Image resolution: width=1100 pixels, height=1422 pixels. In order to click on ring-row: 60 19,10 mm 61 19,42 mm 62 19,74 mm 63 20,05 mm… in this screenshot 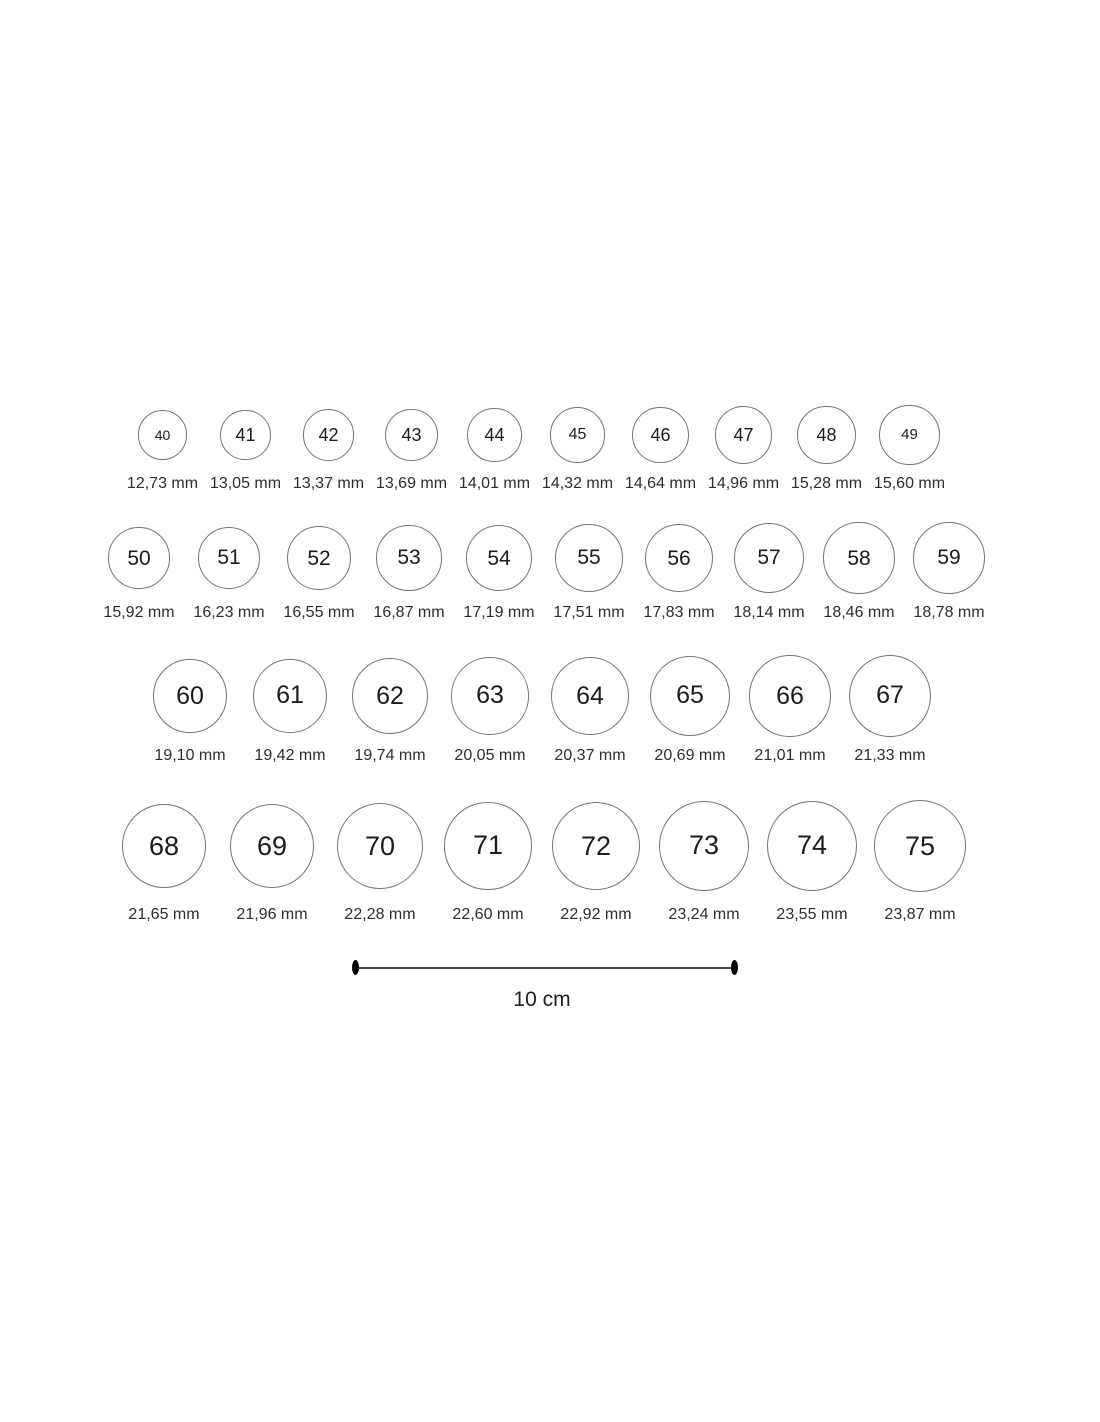, I will do `click(545, 709)`.